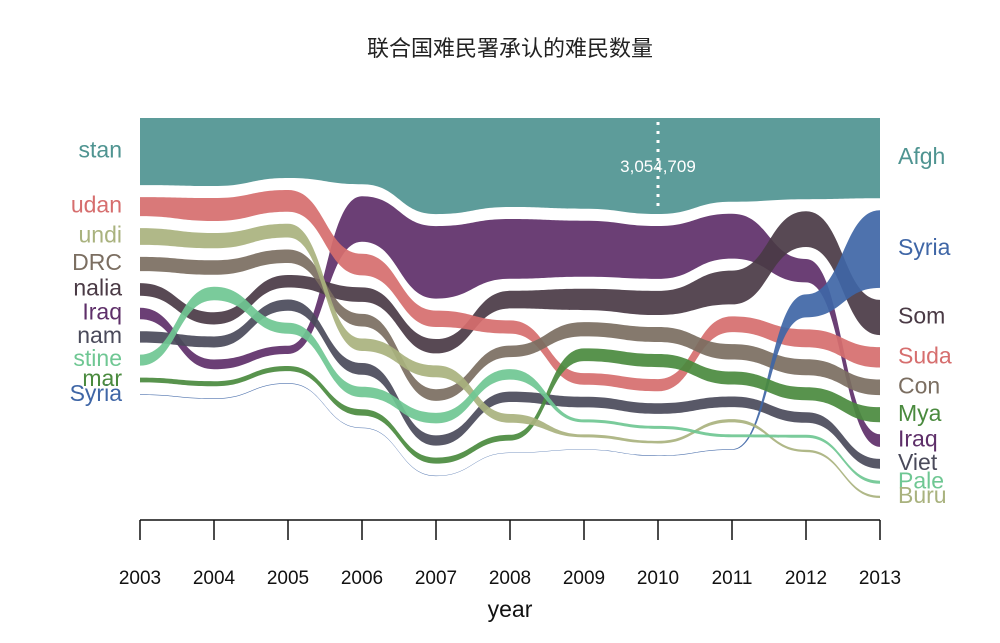 This screenshot has height=643, width=1000. I want to click on right-label-sudan: Suda, so click(925, 355).